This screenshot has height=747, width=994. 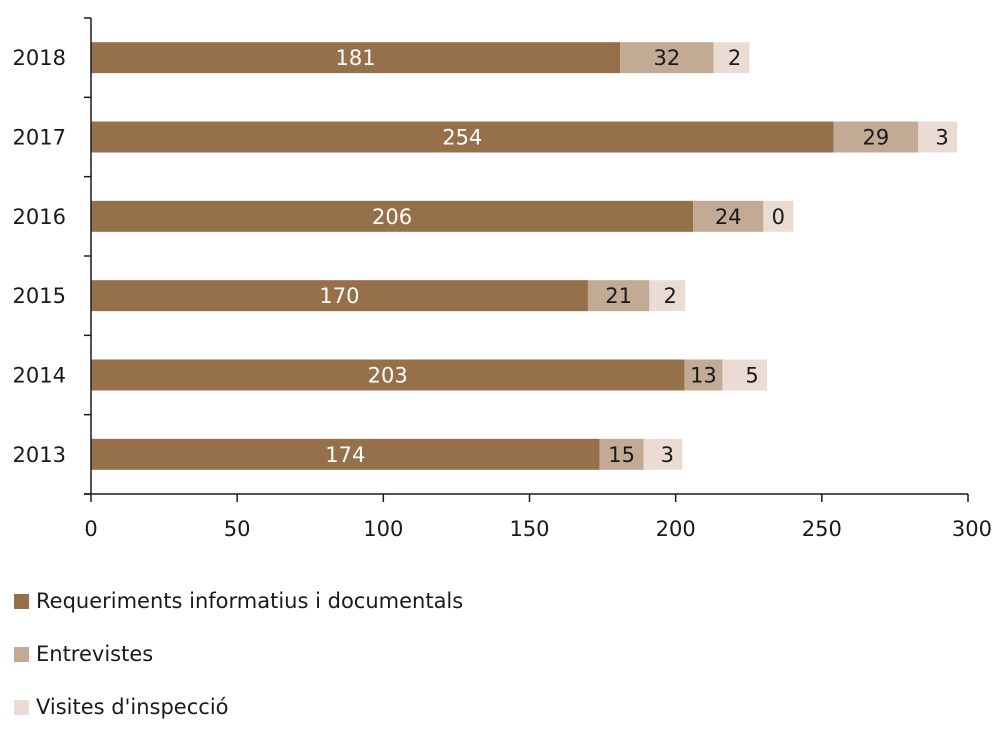 What do you see at coordinates (716, 58) in the screenshot?
I see `bar-visites-2018` at bounding box center [716, 58].